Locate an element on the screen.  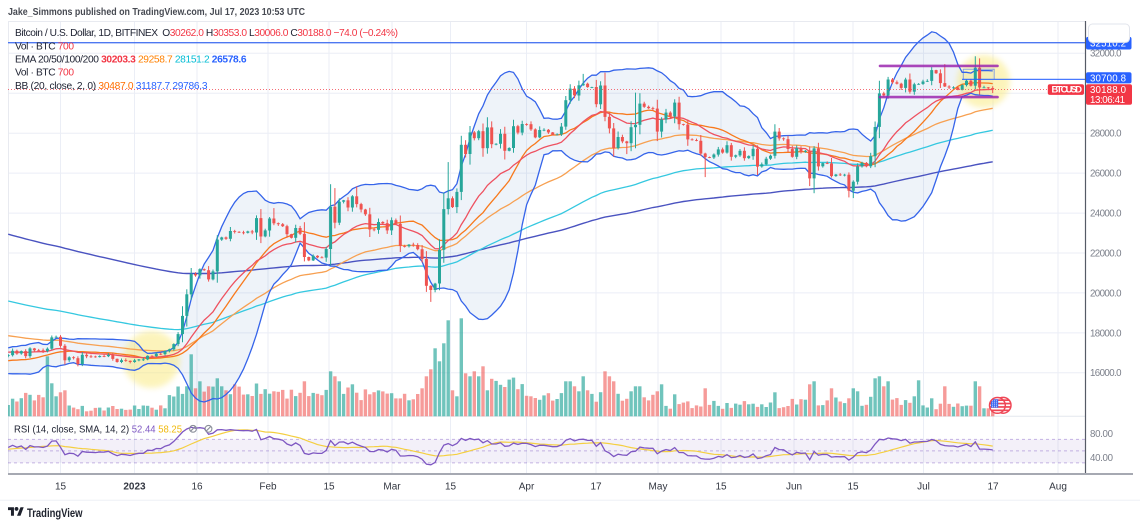
svg-text: BTCUSD is located at coordinates (1067, 89).